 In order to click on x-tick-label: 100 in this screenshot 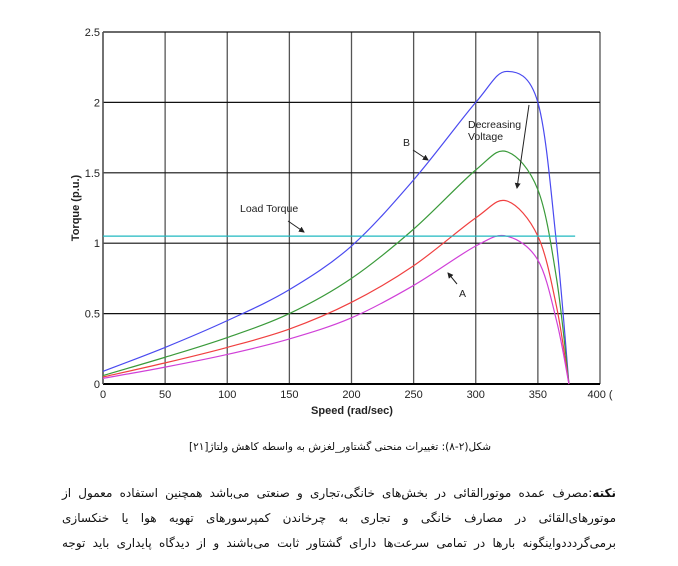, I will do `click(227, 395)`.